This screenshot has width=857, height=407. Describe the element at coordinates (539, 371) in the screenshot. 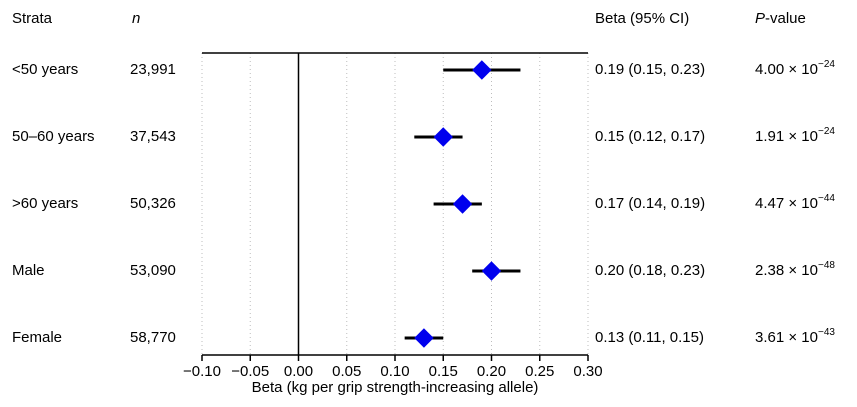

I see `x-tick-label: 0.25` at that location.